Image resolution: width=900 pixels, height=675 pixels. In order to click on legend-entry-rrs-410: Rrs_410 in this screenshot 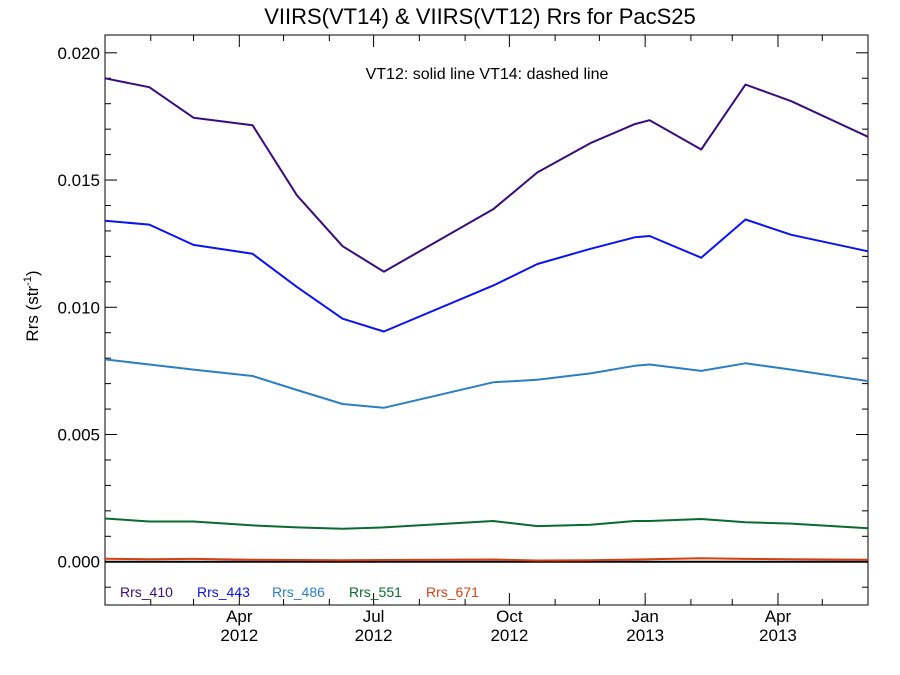, I will do `click(146, 592)`.